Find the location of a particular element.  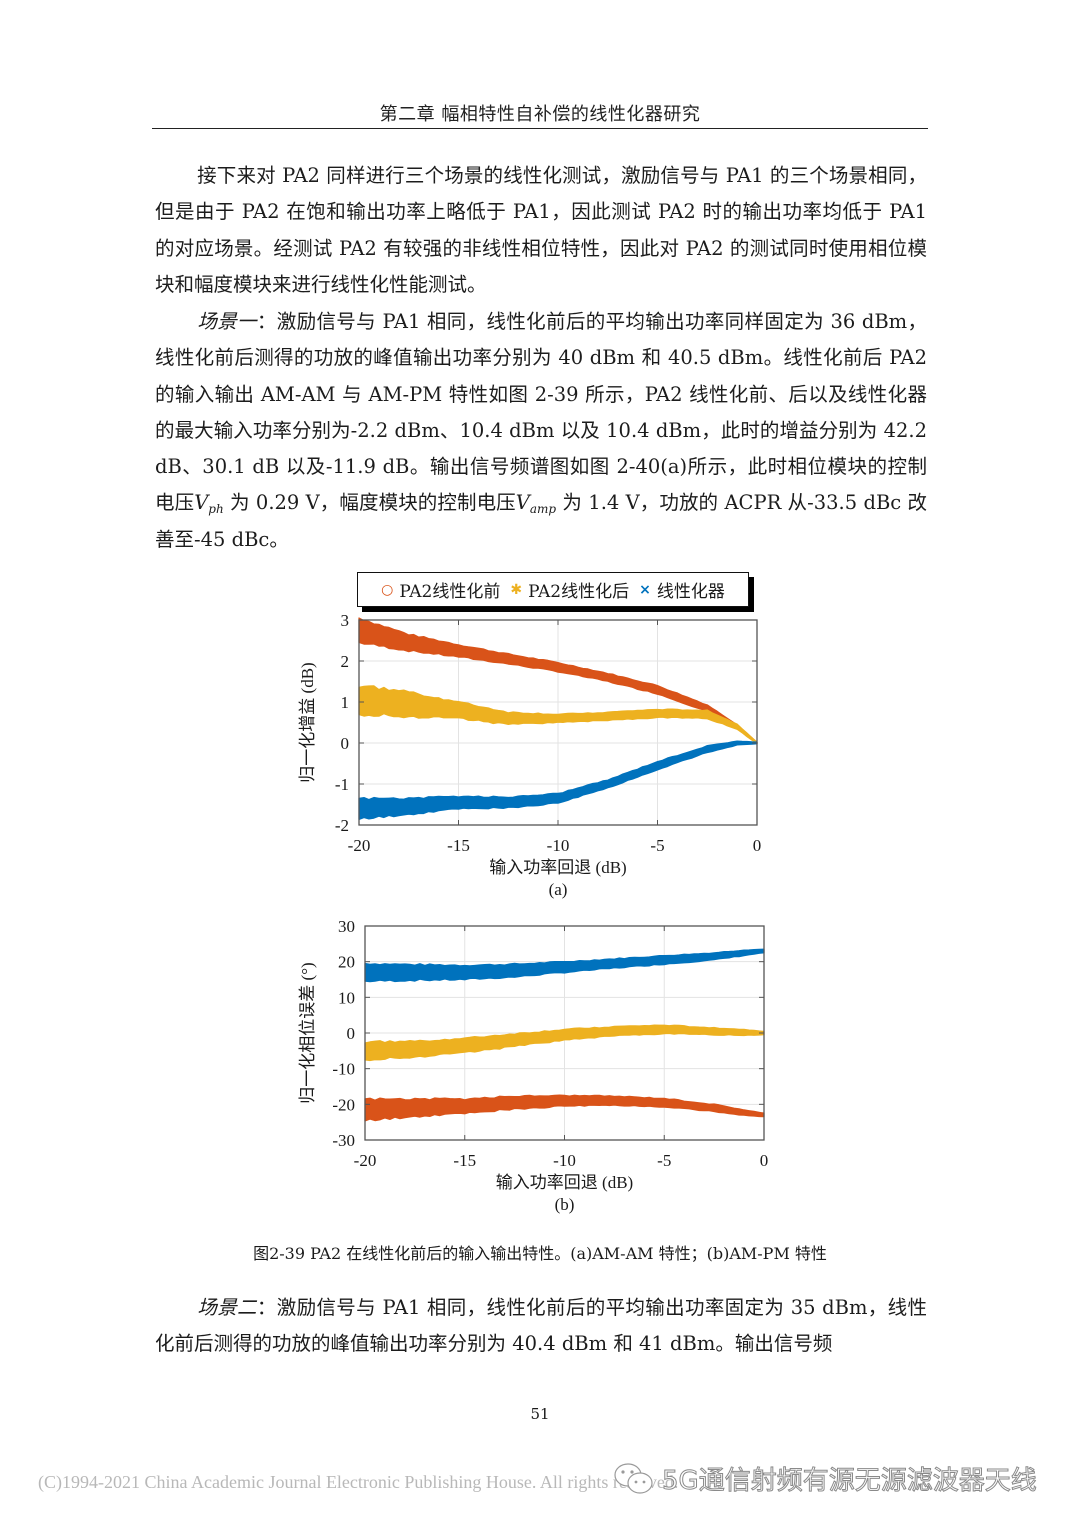

scenario-label: 场景二 is located at coordinates (227, 1307).